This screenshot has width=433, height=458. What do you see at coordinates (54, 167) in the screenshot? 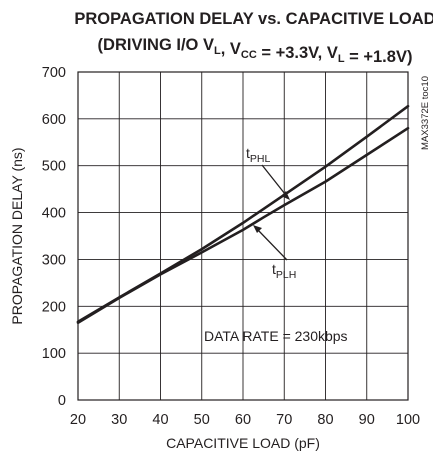
I see `y-tick-label: 500` at bounding box center [54, 167].